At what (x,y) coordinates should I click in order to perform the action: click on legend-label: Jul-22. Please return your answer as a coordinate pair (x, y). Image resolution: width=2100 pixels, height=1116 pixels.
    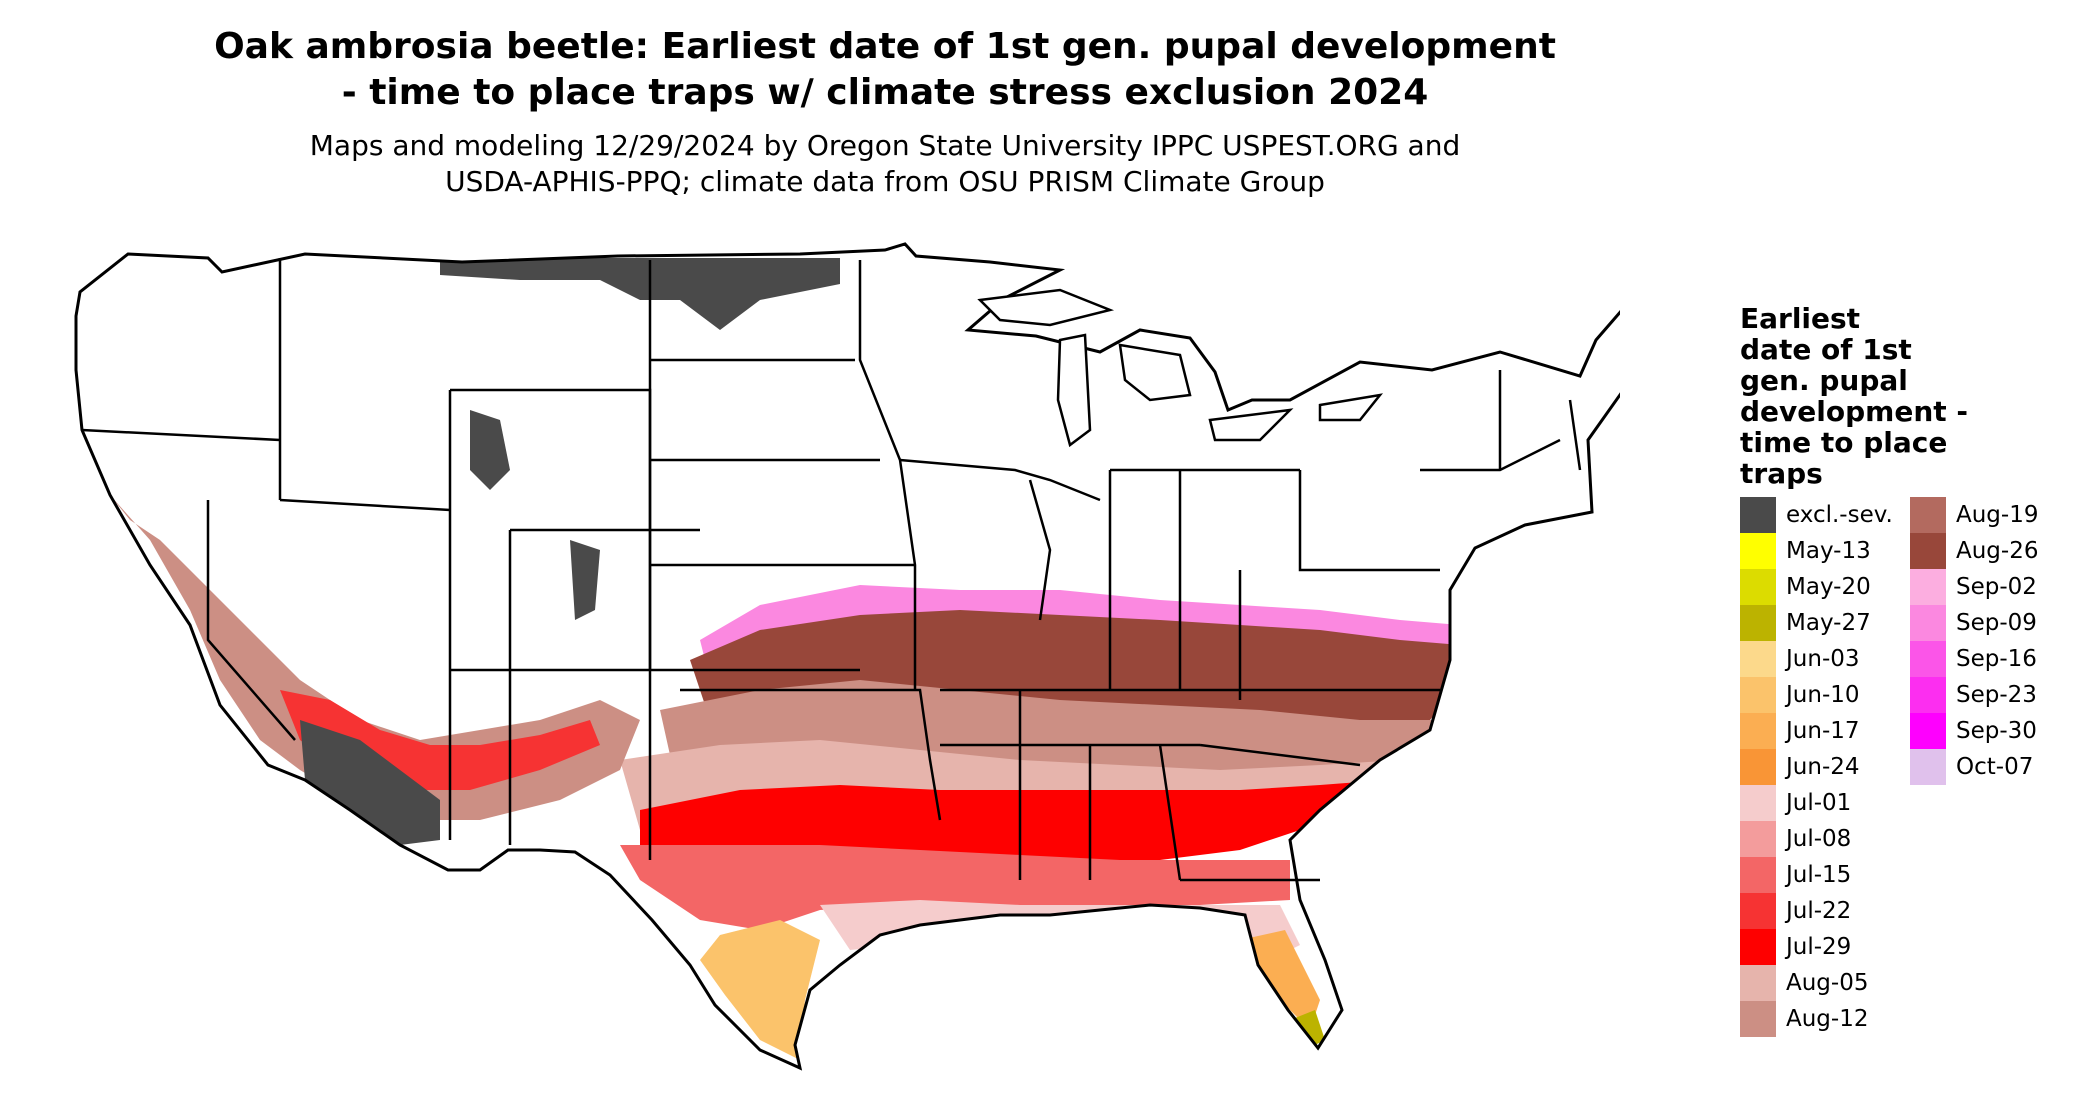
    Looking at the image, I should click on (1819, 911).